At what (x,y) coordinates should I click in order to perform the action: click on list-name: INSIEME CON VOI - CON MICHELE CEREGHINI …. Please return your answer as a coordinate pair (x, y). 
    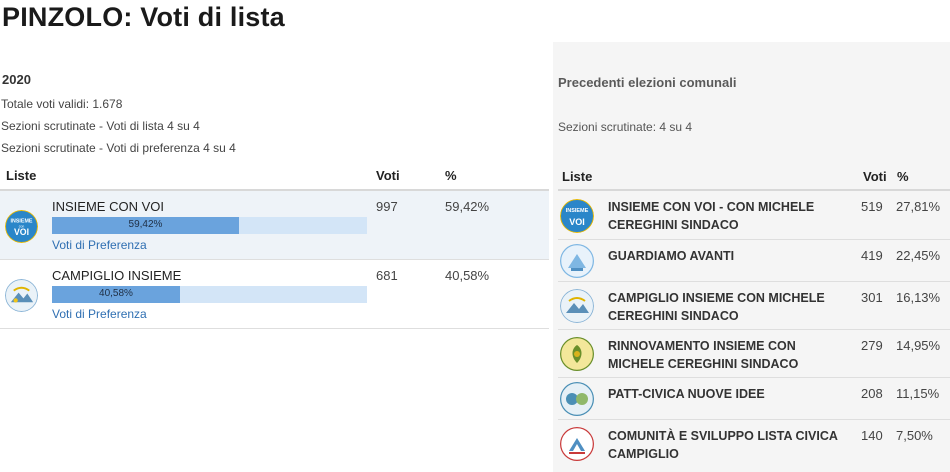
    Looking at the image, I should click on (711, 216).